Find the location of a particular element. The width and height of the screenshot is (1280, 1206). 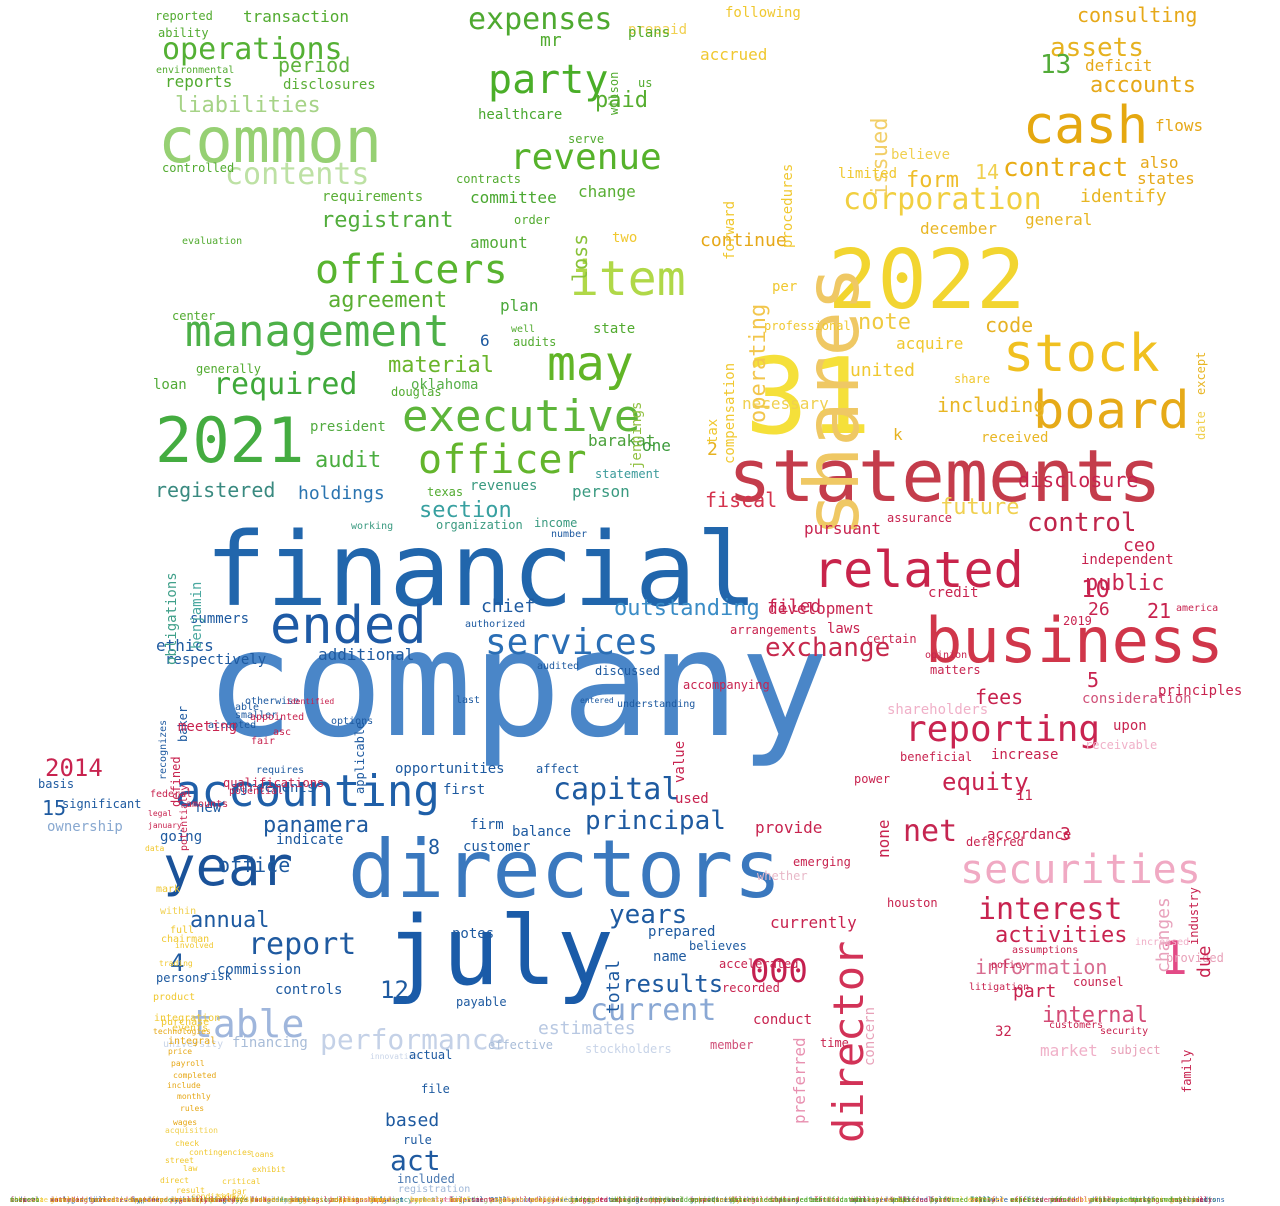

cloud-word: accepted is located at coordinates (232, 725).